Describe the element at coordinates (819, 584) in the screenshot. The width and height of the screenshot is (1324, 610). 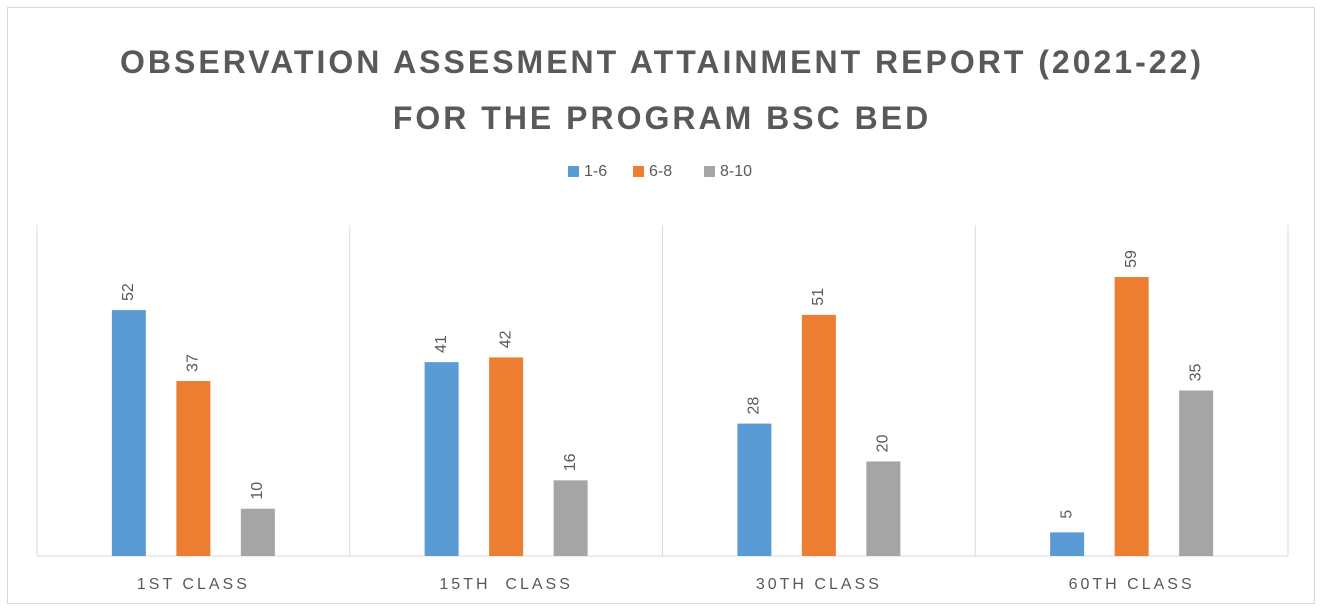
I see `x-tick-label: 30TH CLASS` at that location.